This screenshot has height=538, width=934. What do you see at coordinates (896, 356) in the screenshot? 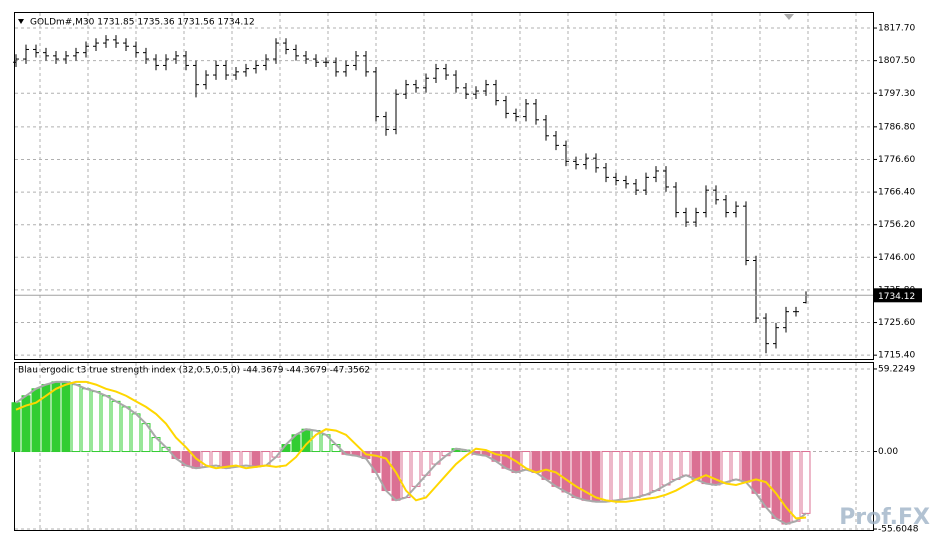
I see `y-tick-label: 1715.40` at bounding box center [896, 356].